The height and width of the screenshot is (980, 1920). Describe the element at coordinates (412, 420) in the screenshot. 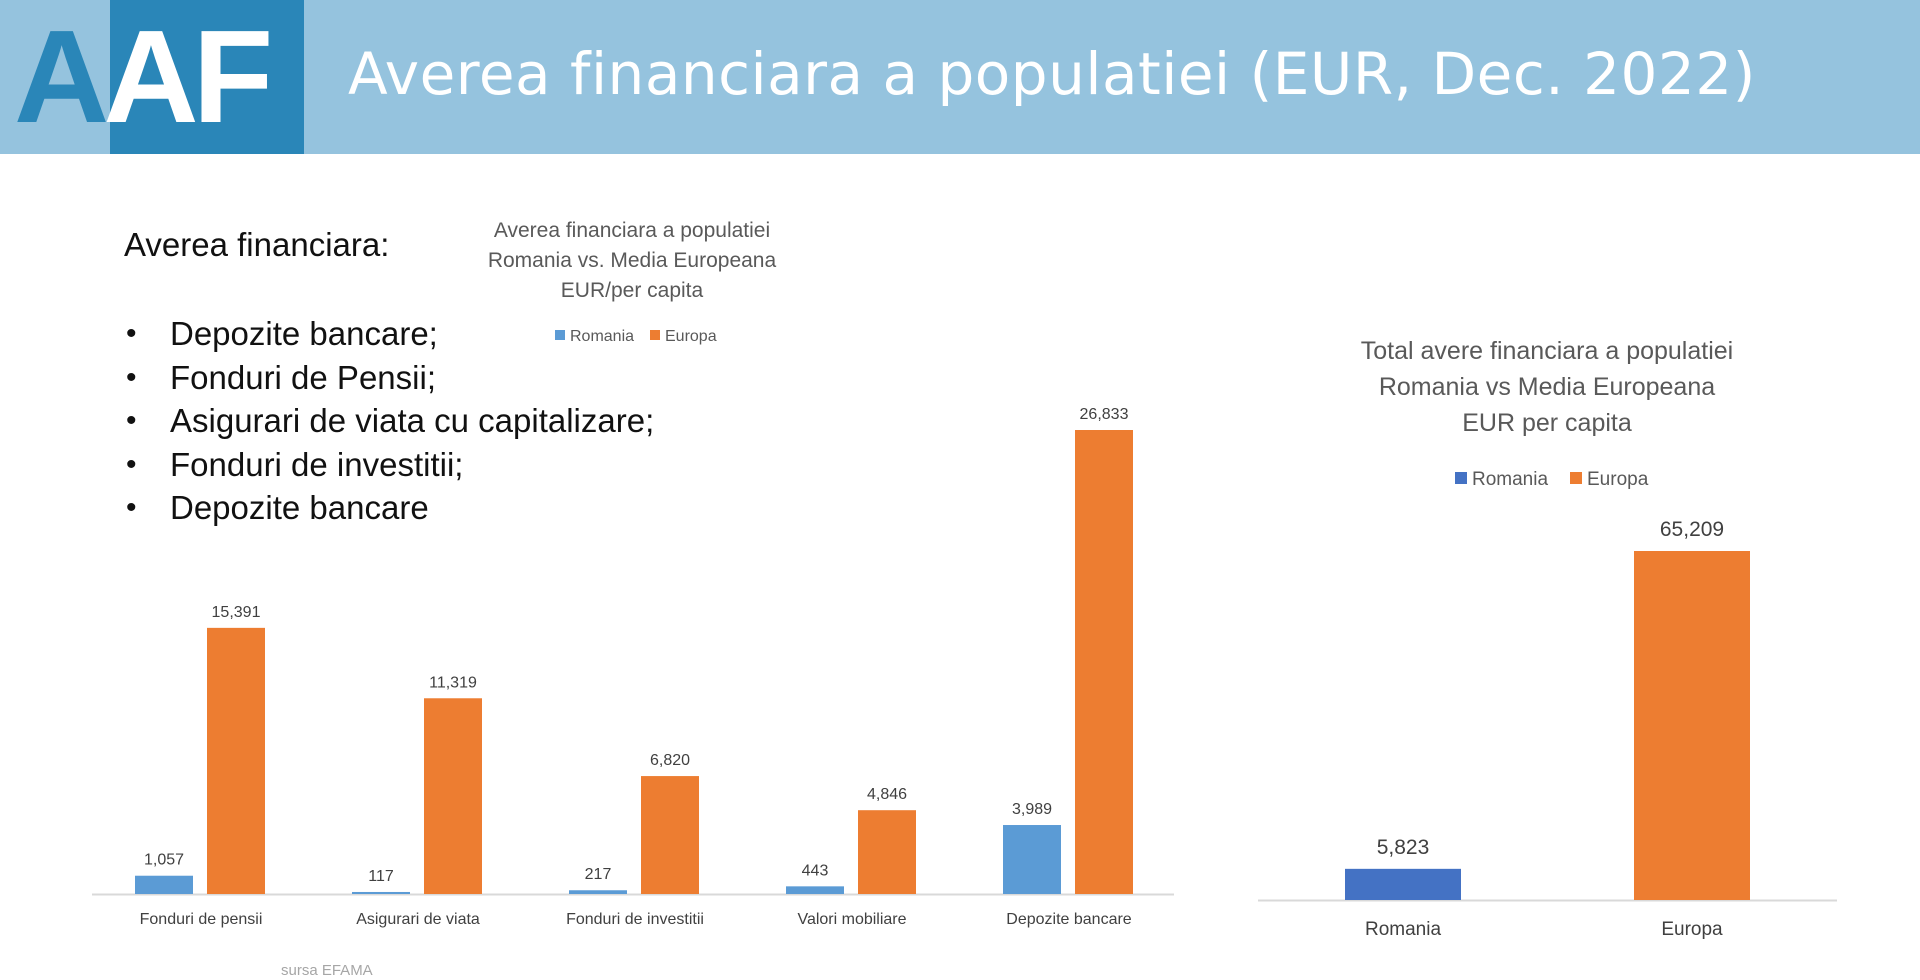

I see `bullet-text: Asigurari de viata cu capitalizare;` at that location.